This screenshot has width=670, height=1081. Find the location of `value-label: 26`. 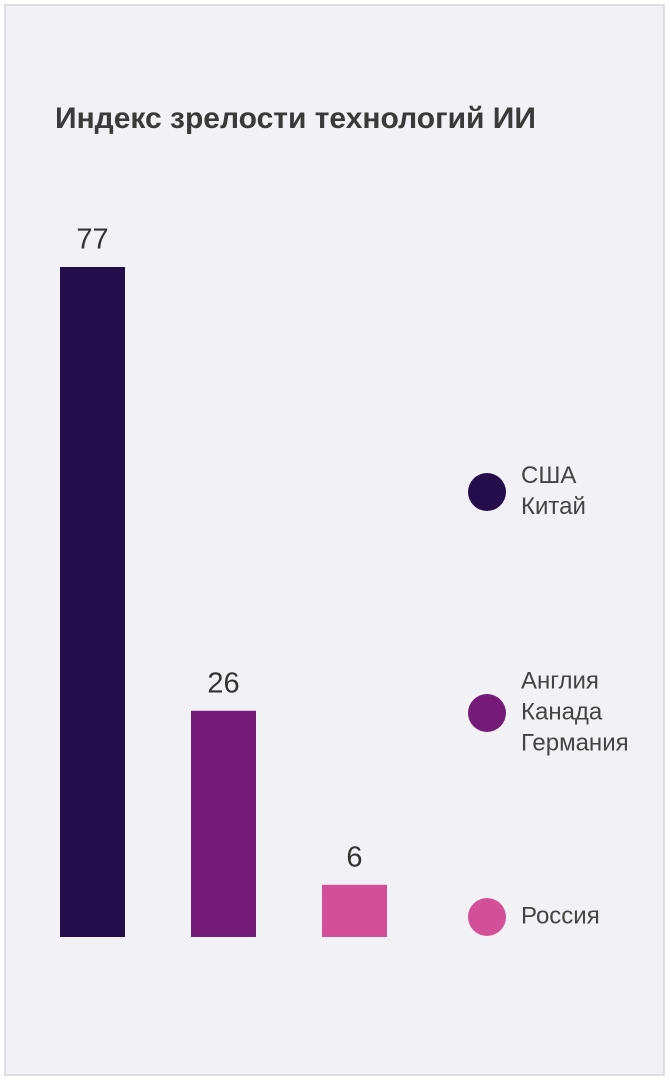

value-label: 26 is located at coordinates (223, 683).